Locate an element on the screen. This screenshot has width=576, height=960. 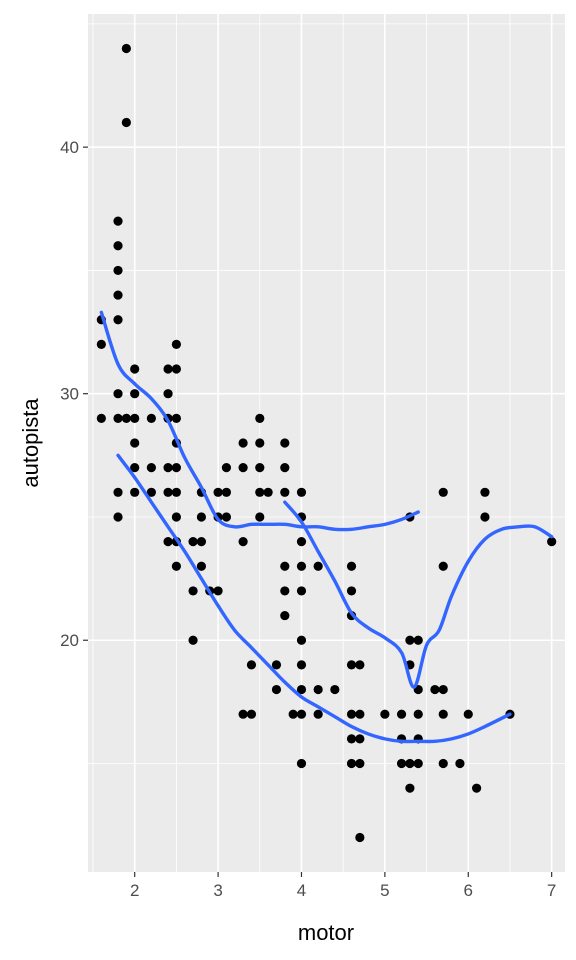
x-tick-label: 7 is located at coordinates (551, 890).